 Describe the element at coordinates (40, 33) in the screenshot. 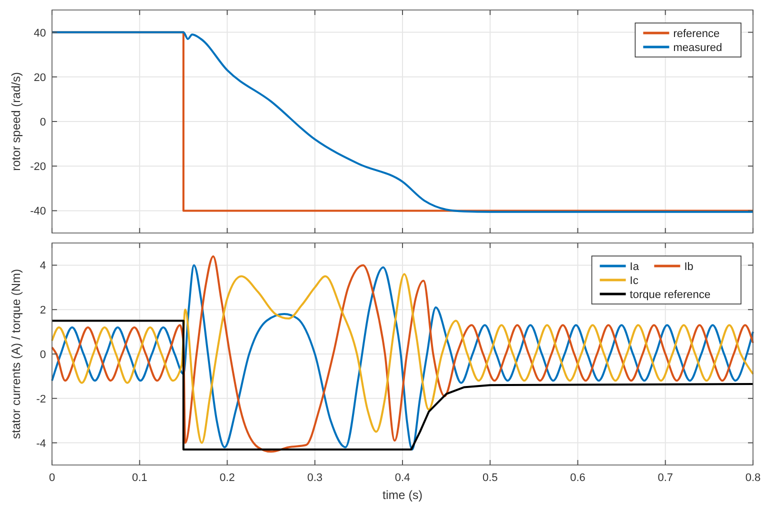

I see `y-tick-label: 40` at that location.